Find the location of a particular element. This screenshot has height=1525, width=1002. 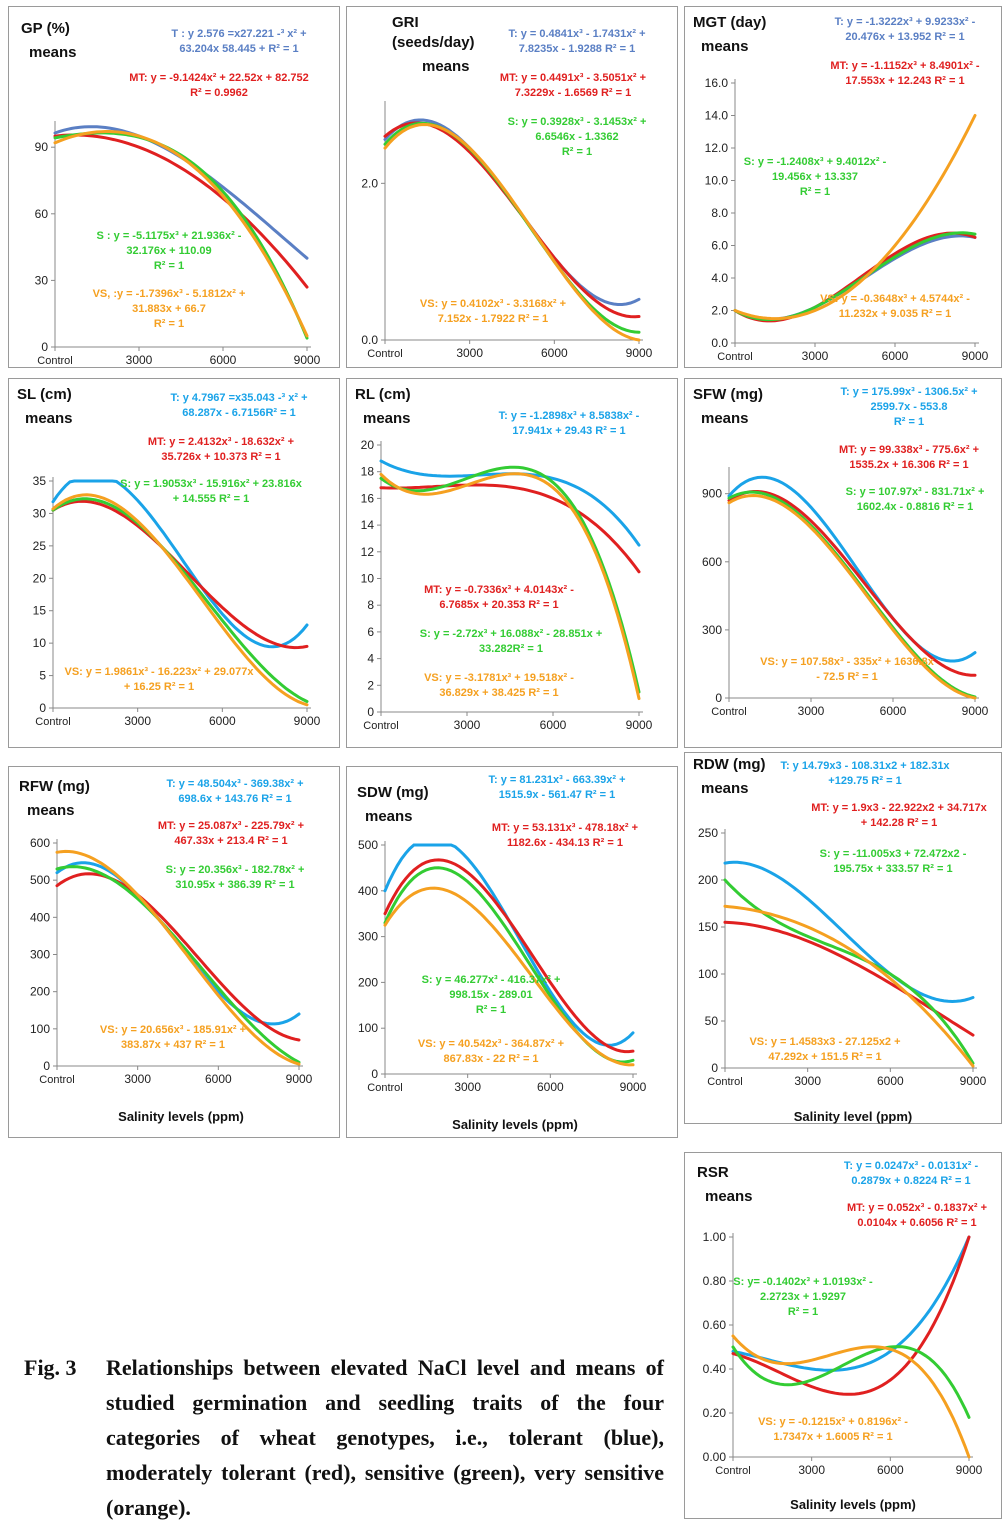

y-tick-label: 8 is located at coordinates (370, 605).